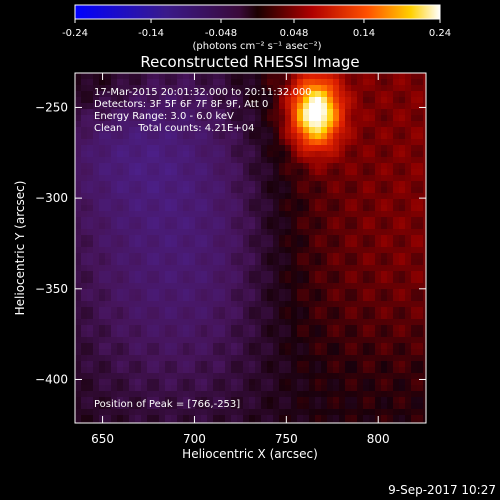  Describe the element at coordinates (442, 490) in the screenshot. I see `timestamp: 9-Sep-2017 10:27` at that location.